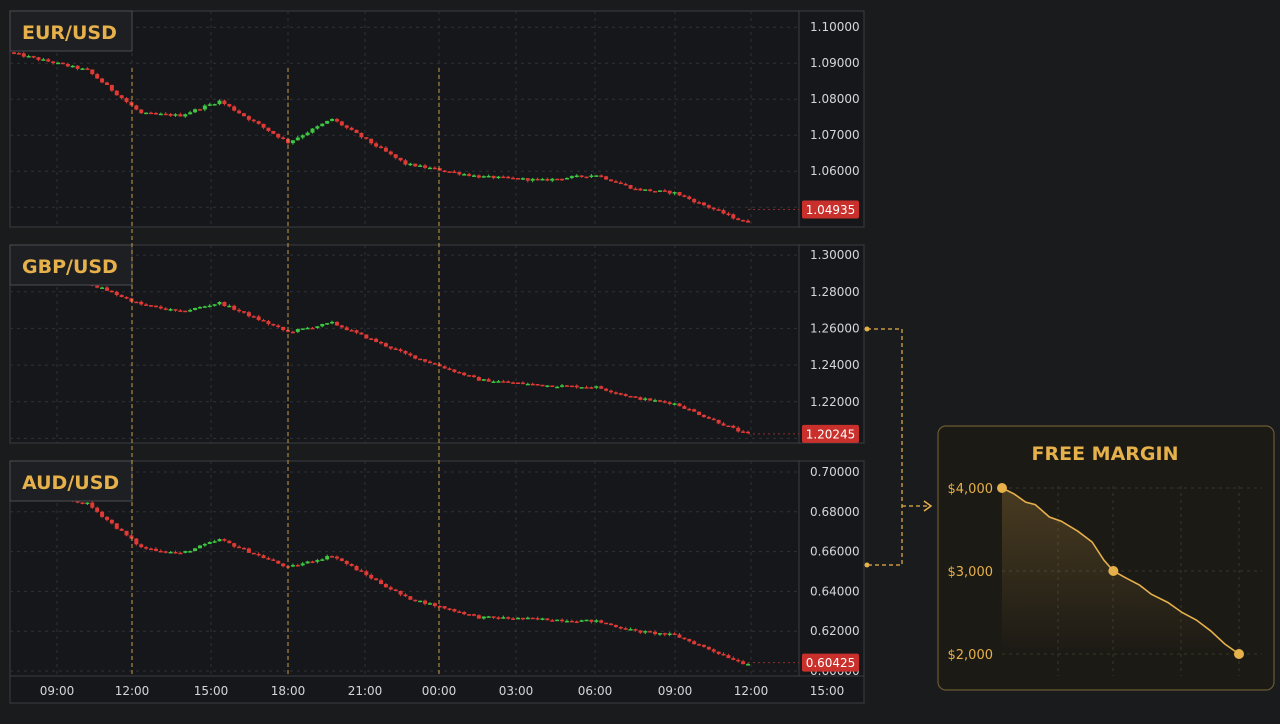  Describe the element at coordinates (1120, 571) in the screenshot. I see `margin-area` at that location.